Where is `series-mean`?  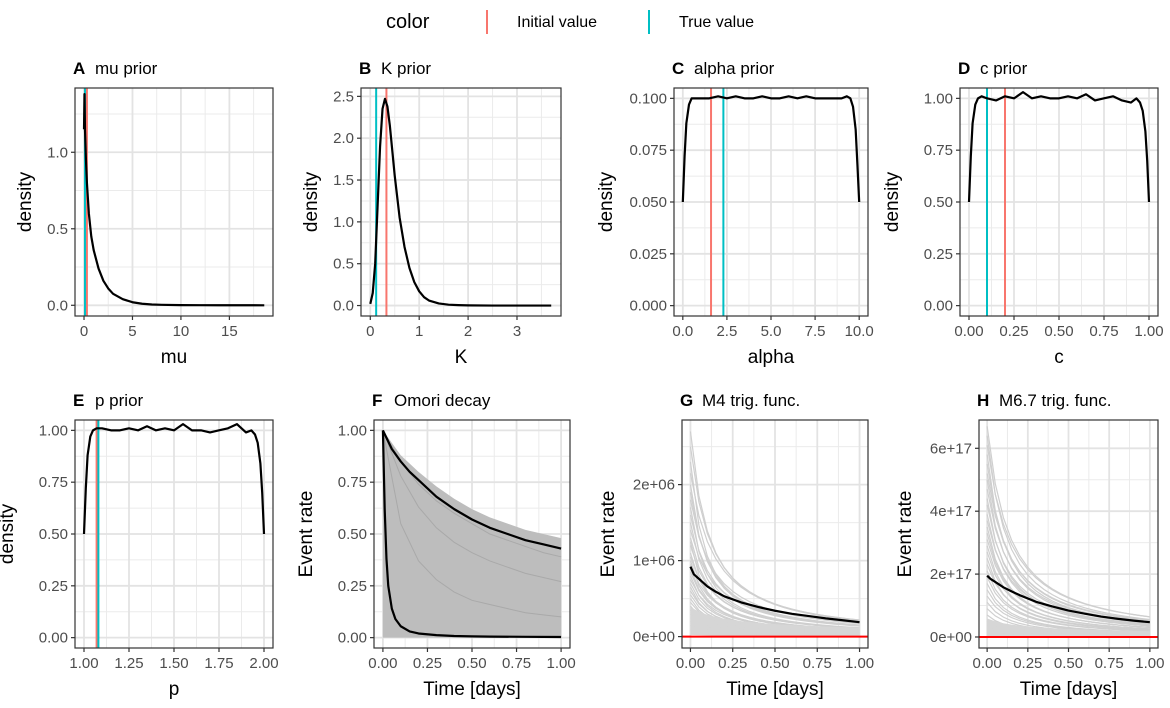
series-mean is located at coordinates (1068, 599).